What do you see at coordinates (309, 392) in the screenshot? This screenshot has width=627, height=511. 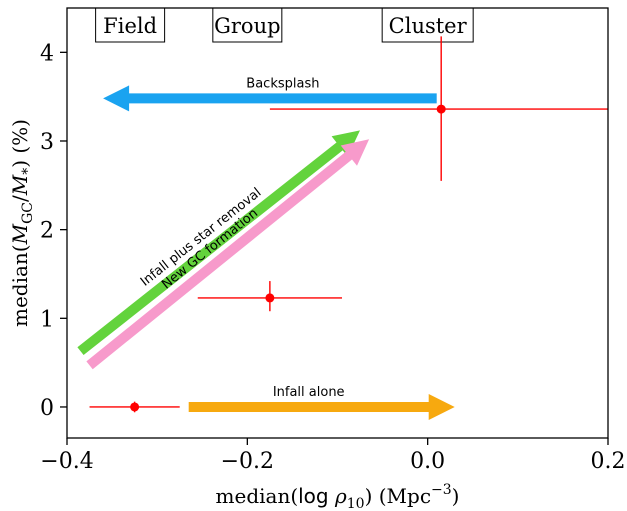 I see `arrow-label: Infall alone` at bounding box center [309, 392].